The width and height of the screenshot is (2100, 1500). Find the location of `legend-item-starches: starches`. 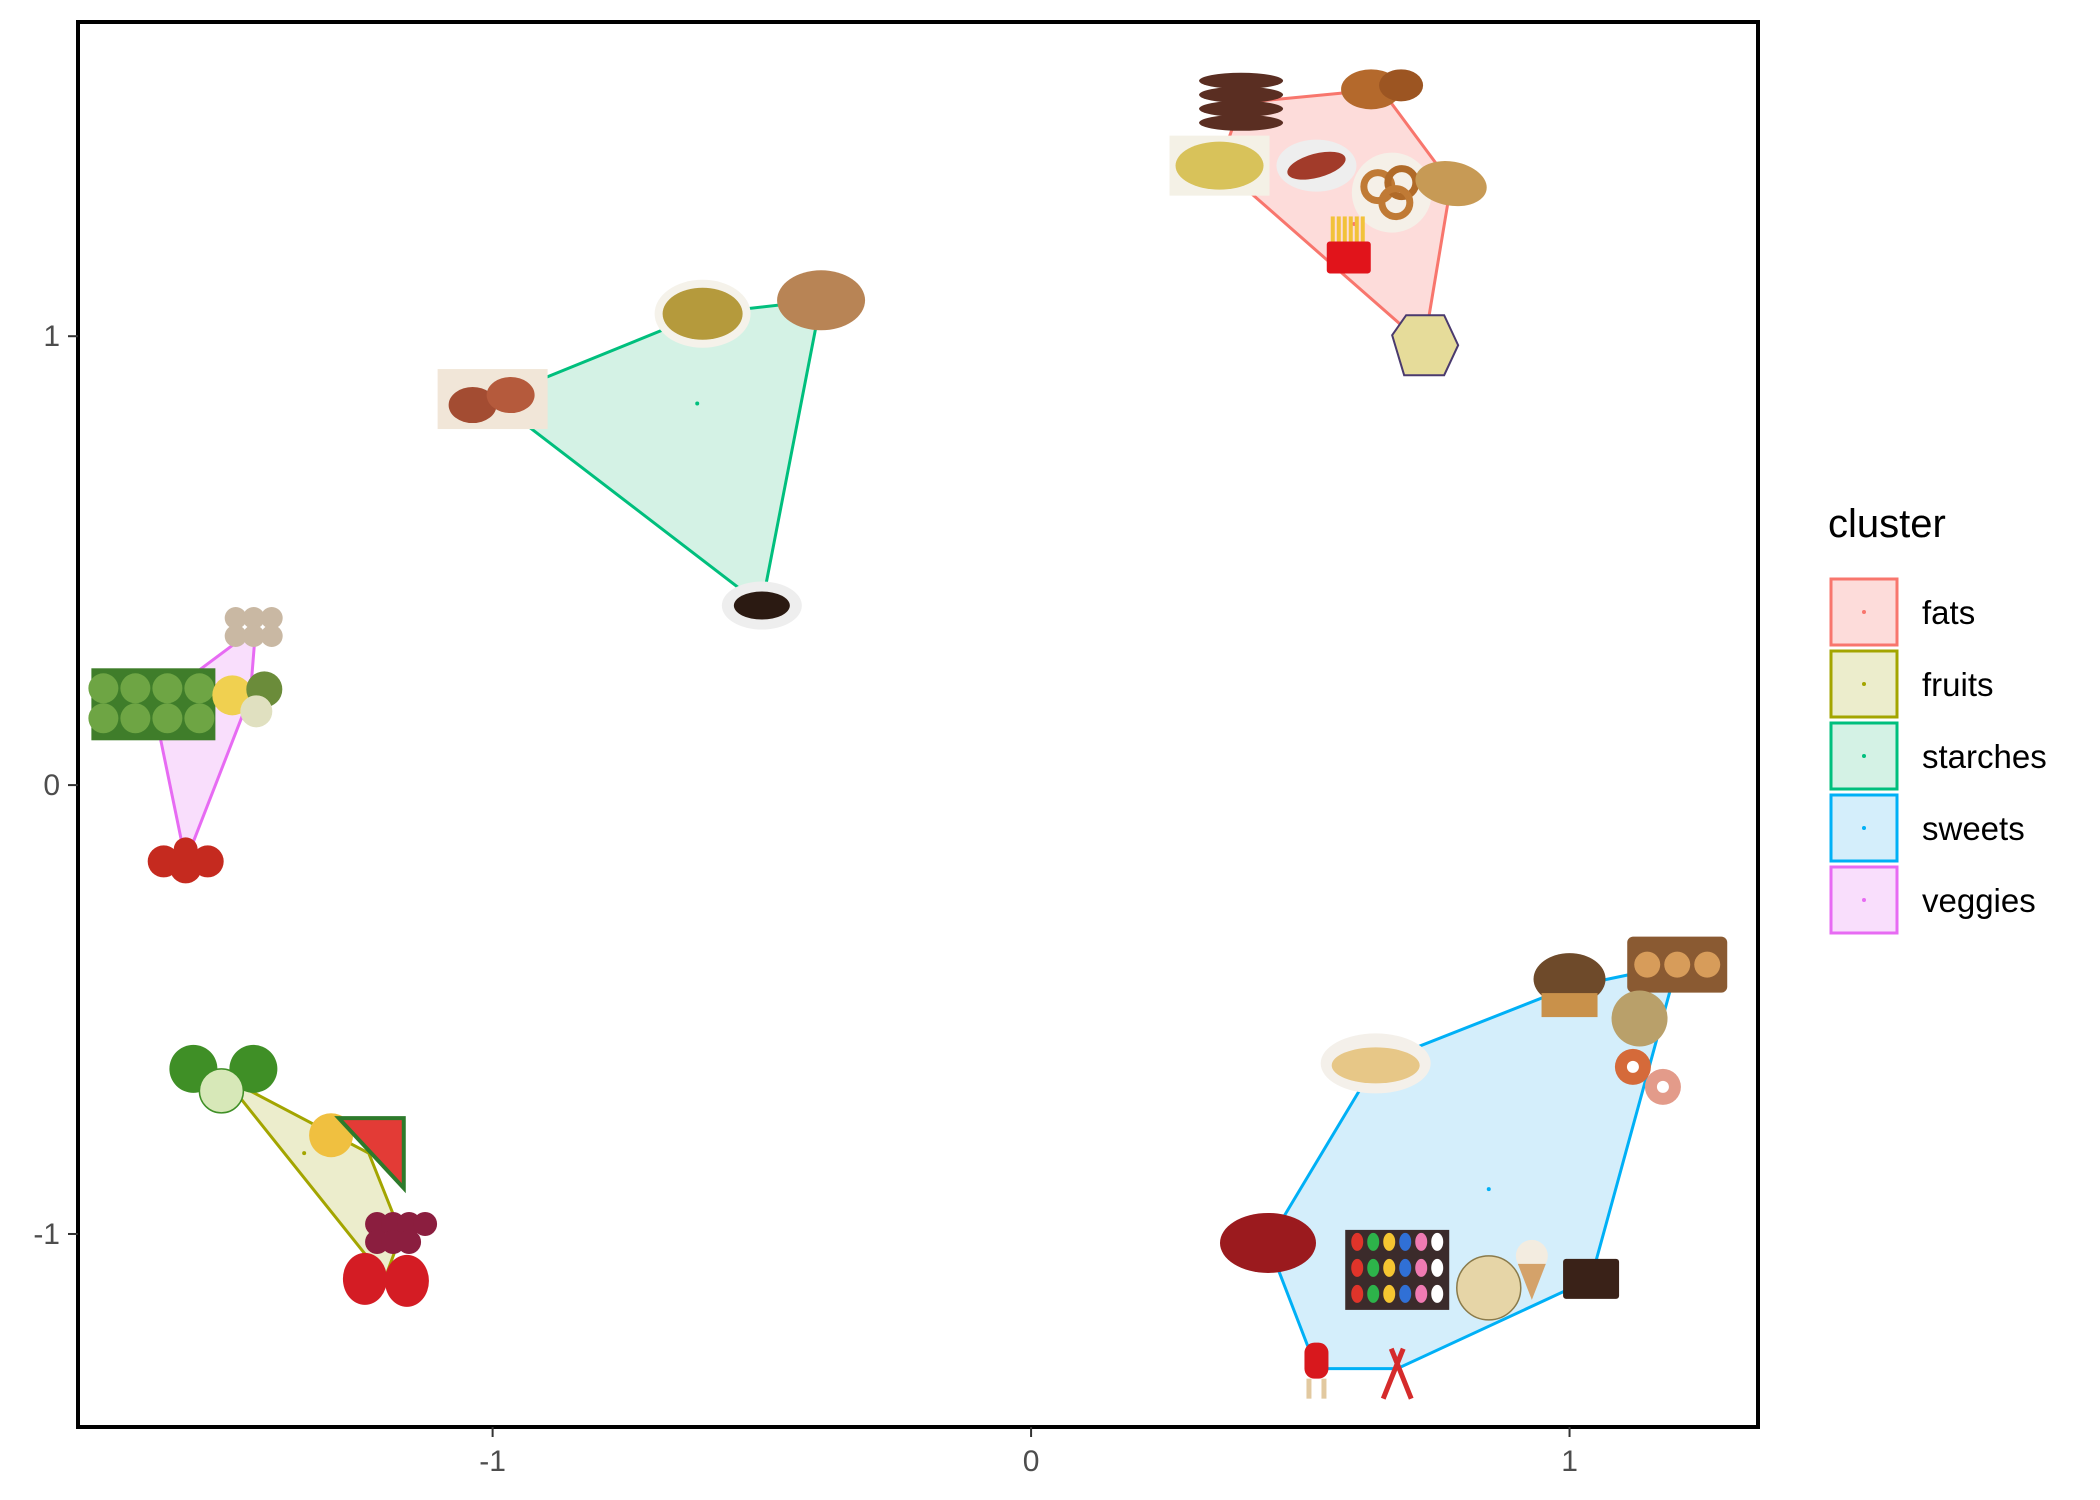

legend-item-starches: starches is located at coordinates (1938, 756).